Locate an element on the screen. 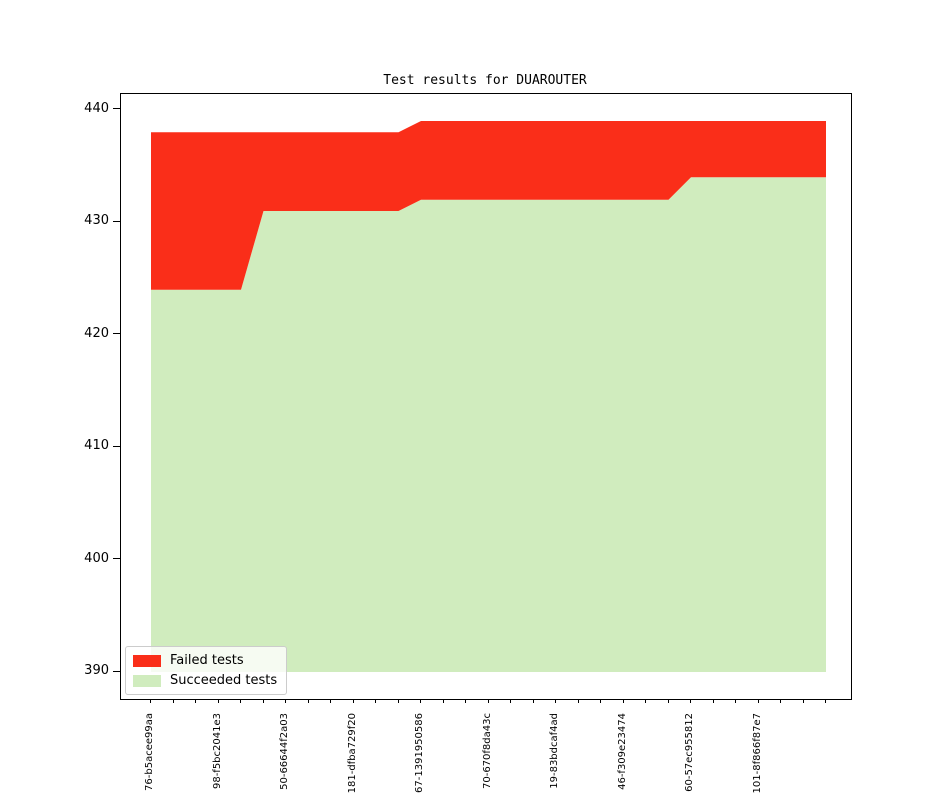  x-tick-label-text: 101-8f866f87e7 is located at coordinates (757, 753).